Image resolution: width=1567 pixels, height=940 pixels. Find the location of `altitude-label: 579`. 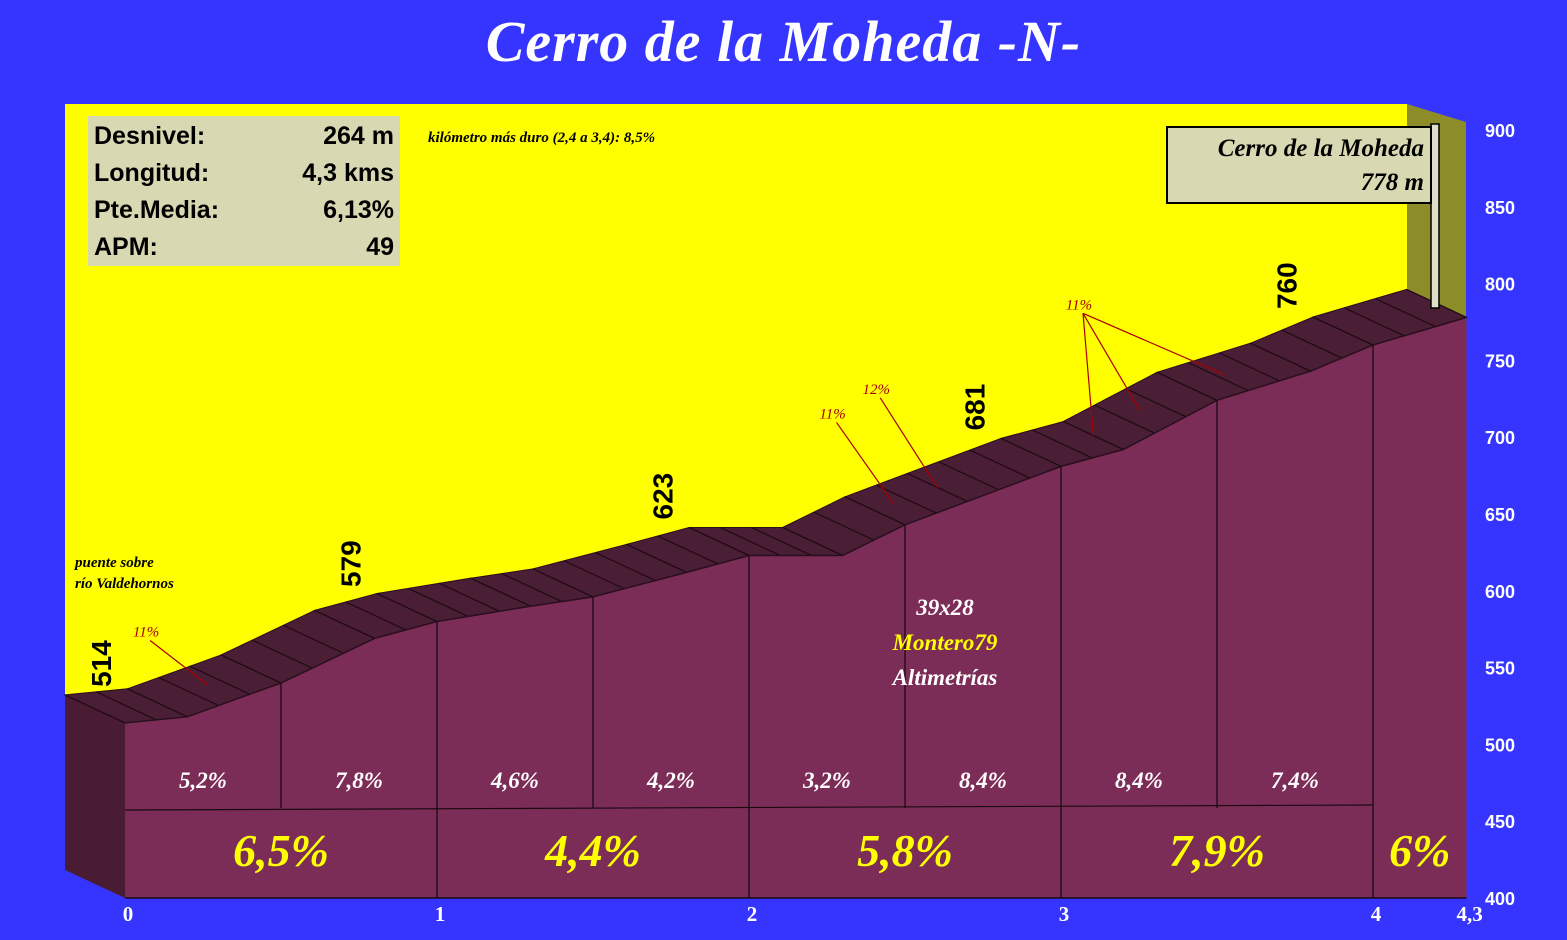

altitude-label: 579 is located at coordinates (351, 563).